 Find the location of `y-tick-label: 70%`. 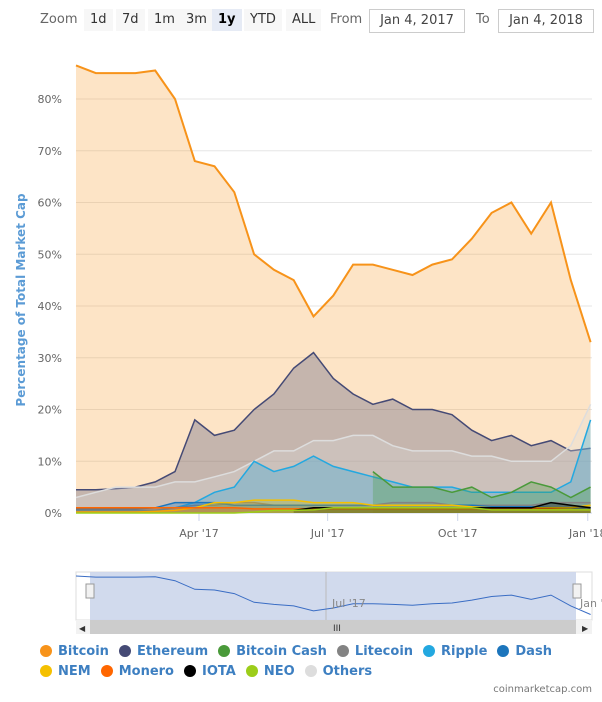

y-tick-label: 70% is located at coordinates (50, 151).